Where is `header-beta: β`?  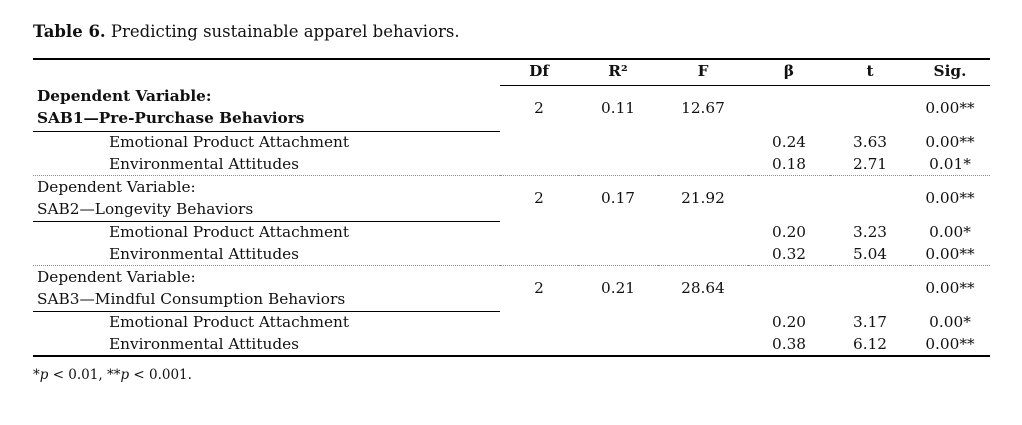
header-beta: β is located at coordinates (789, 72).